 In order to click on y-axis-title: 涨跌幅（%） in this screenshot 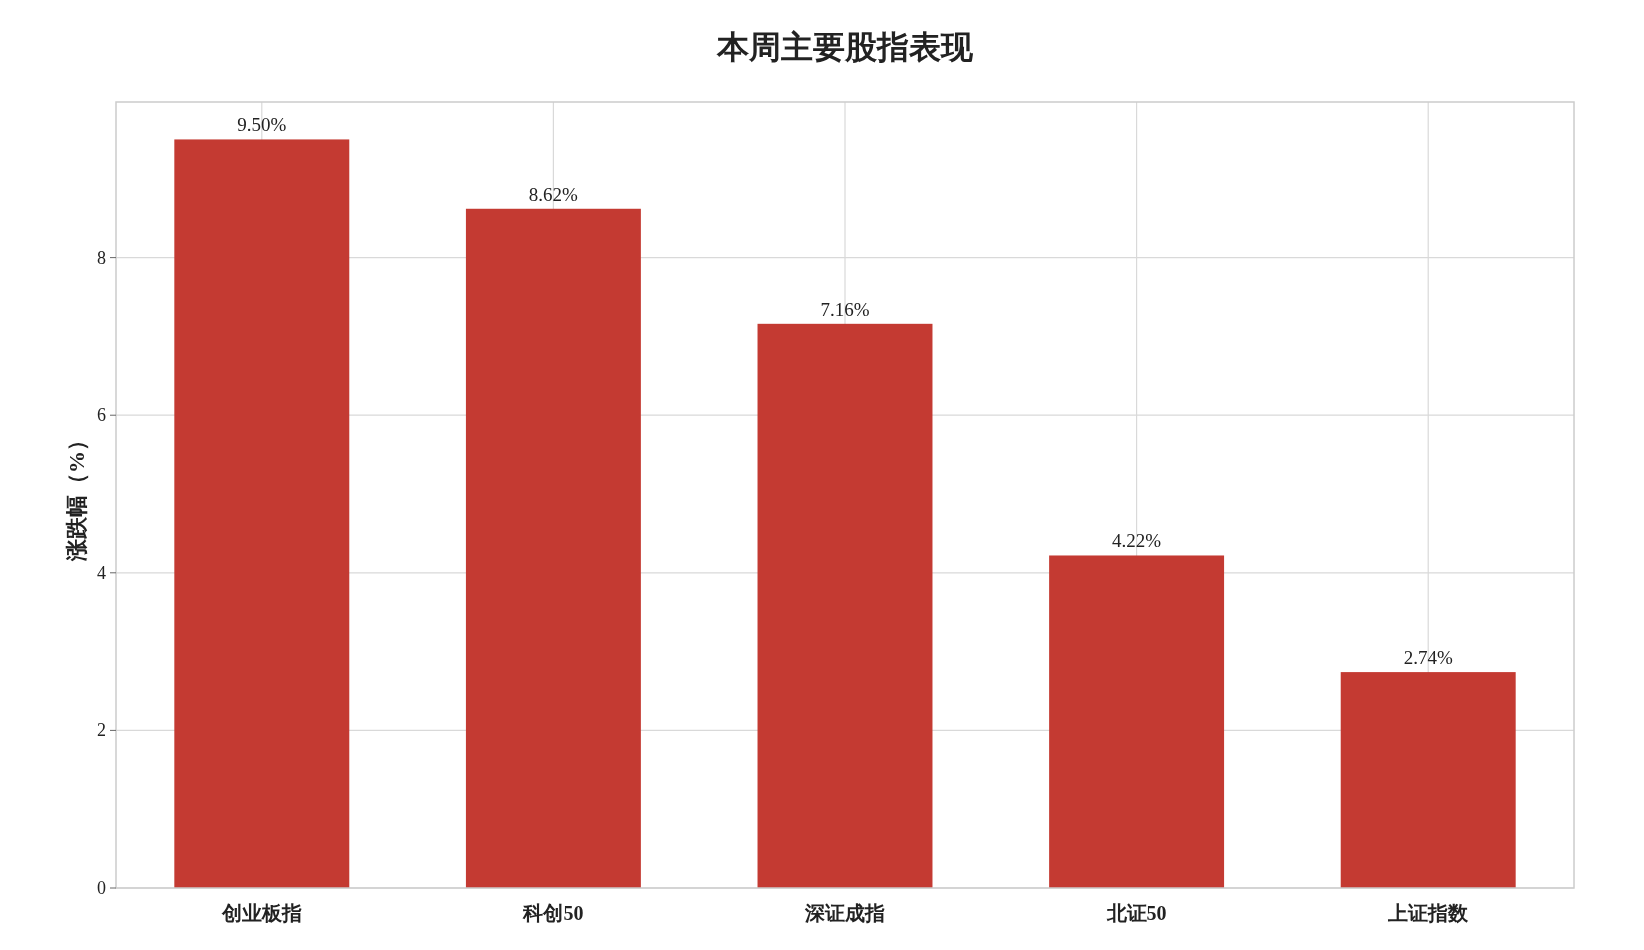, I will do `click(76, 495)`.